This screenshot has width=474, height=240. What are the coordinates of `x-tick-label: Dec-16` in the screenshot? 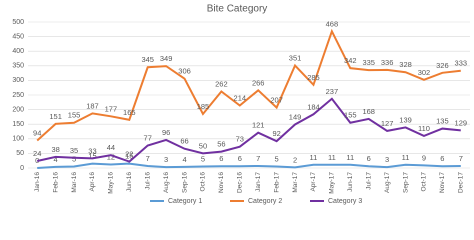 It's located at (240, 182).